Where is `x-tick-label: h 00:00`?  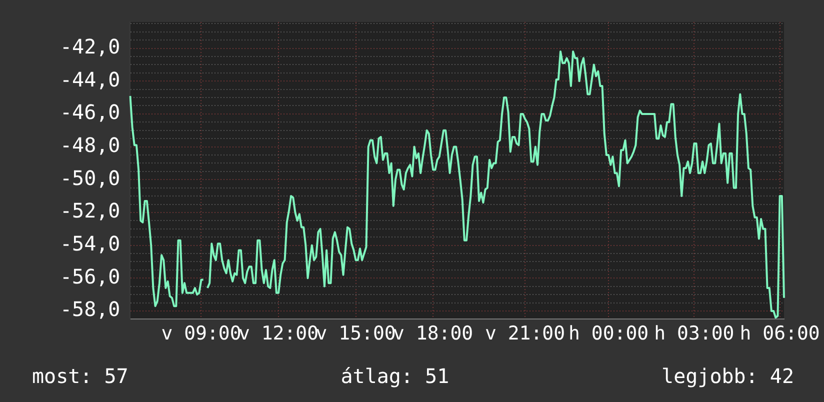
x-tick-label: h 00:00 is located at coordinates (608, 333).